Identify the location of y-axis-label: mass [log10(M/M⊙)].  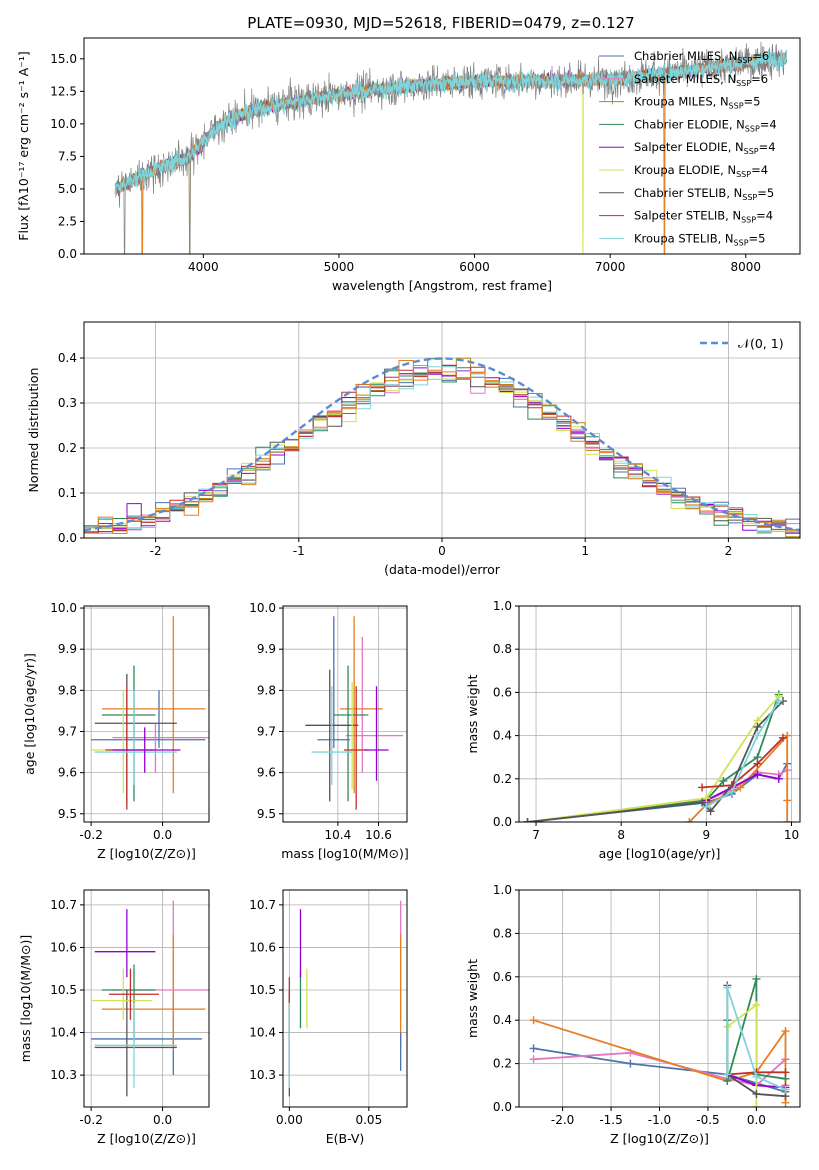
(25, 999).